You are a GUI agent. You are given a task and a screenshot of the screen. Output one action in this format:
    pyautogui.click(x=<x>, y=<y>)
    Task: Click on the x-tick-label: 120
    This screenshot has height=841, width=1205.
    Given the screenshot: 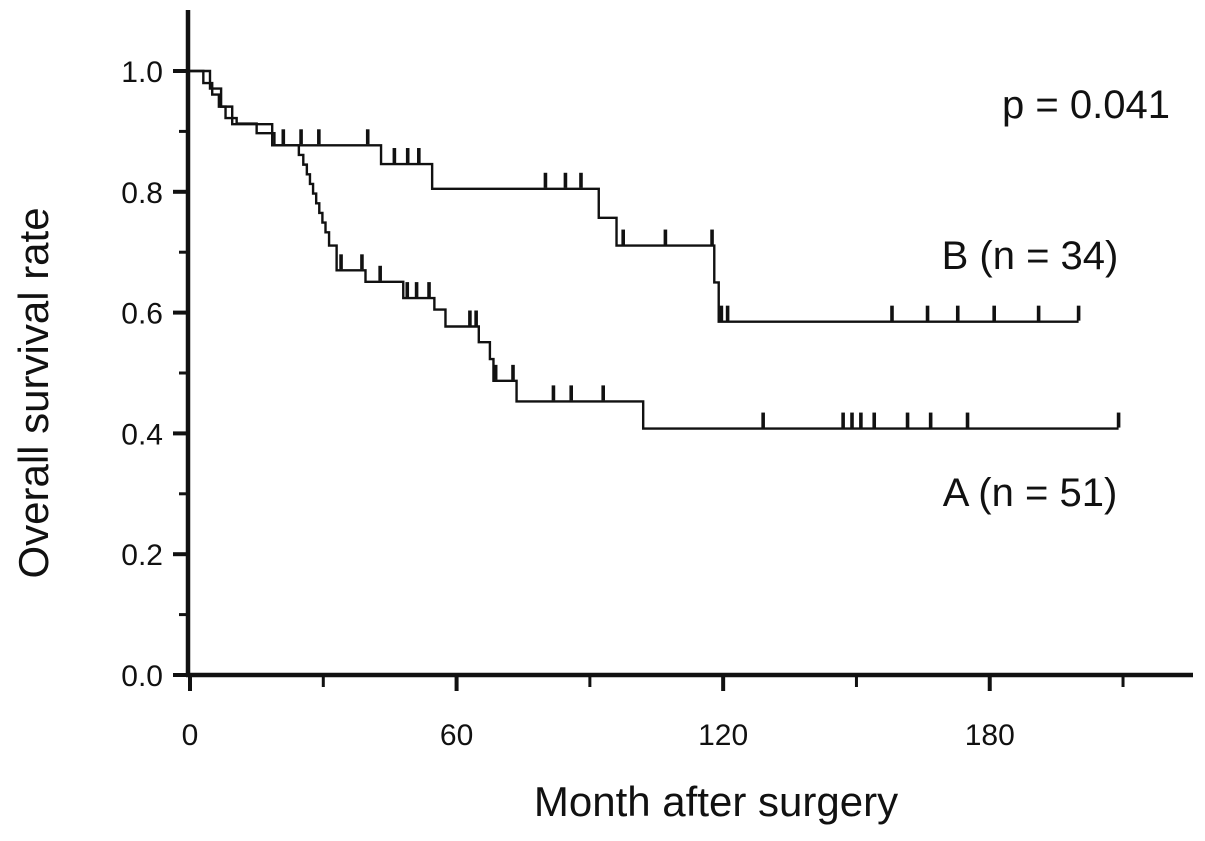 What is the action you would take?
    pyautogui.click(x=723, y=735)
    